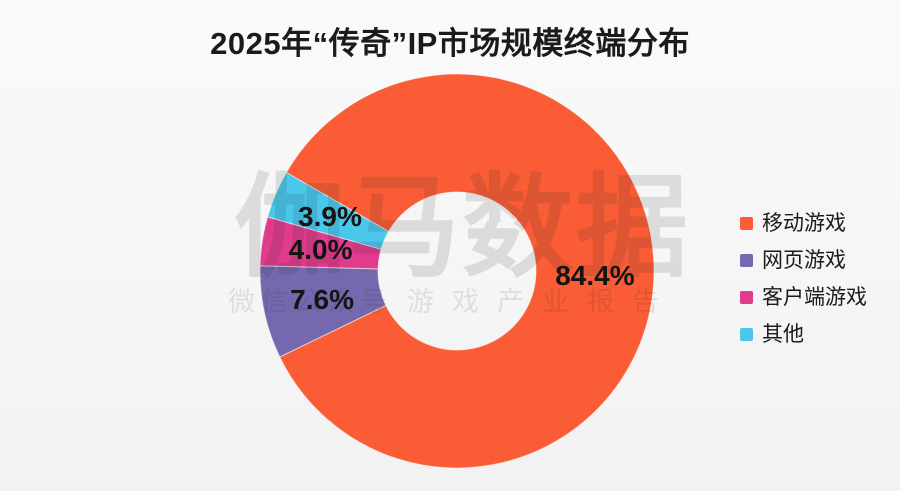  Describe the element at coordinates (322, 300) in the screenshot. I see `slice-label-web-games: 7.6%` at that location.